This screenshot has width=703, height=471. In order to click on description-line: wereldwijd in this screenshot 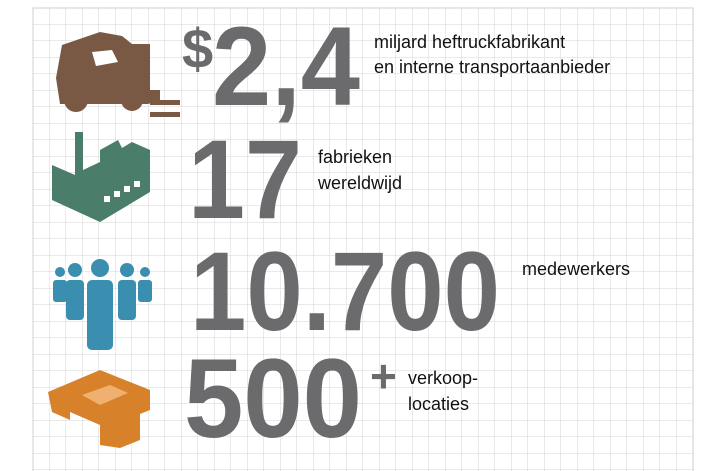, I will do `click(359, 183)`.